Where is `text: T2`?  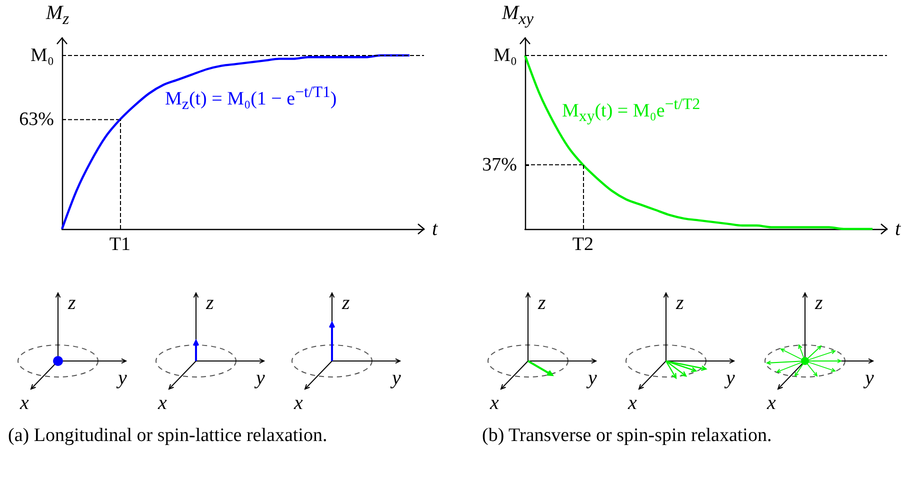 text: T2 is located at coordinates (583, 244).